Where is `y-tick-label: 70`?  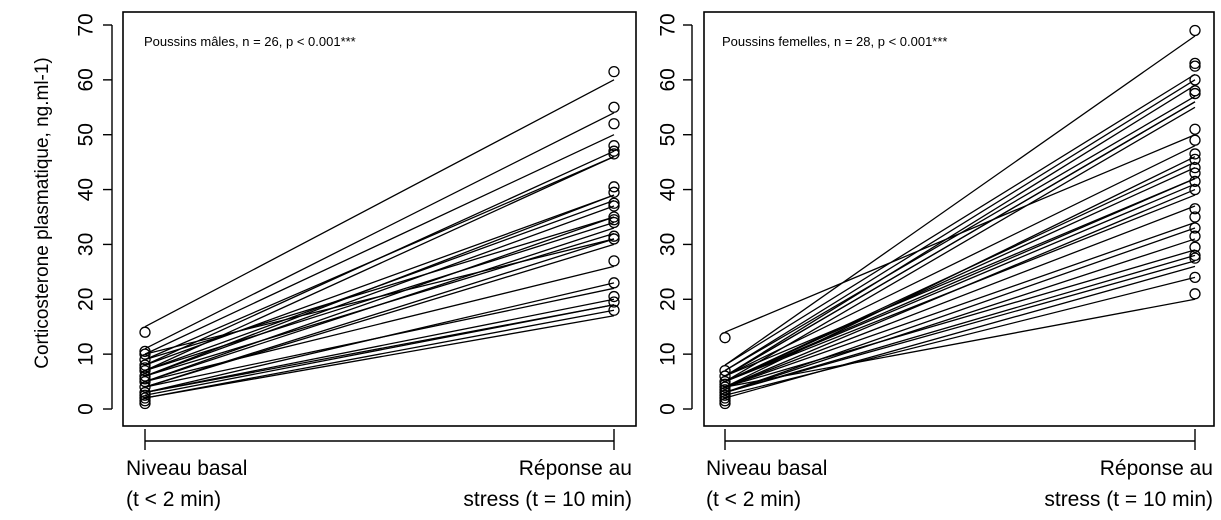 y-tick-label: 70 is located at coordinates (668, 24).